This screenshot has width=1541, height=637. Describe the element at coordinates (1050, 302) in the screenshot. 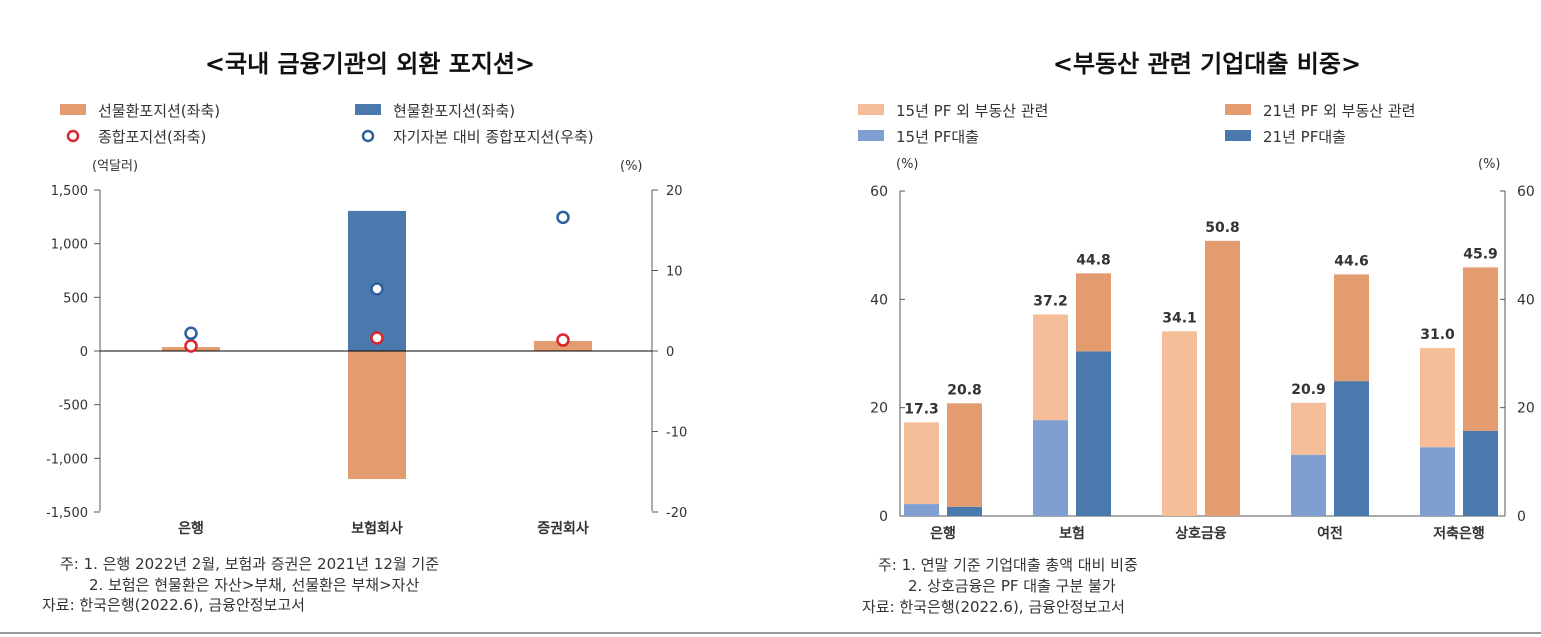

I see `data-label: 37.2` at that location.